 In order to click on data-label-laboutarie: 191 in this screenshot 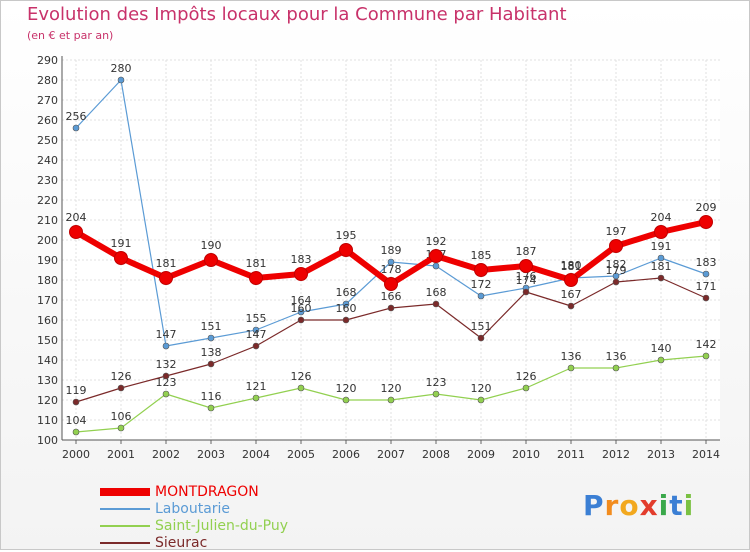, I will do `click(661, 246)`.